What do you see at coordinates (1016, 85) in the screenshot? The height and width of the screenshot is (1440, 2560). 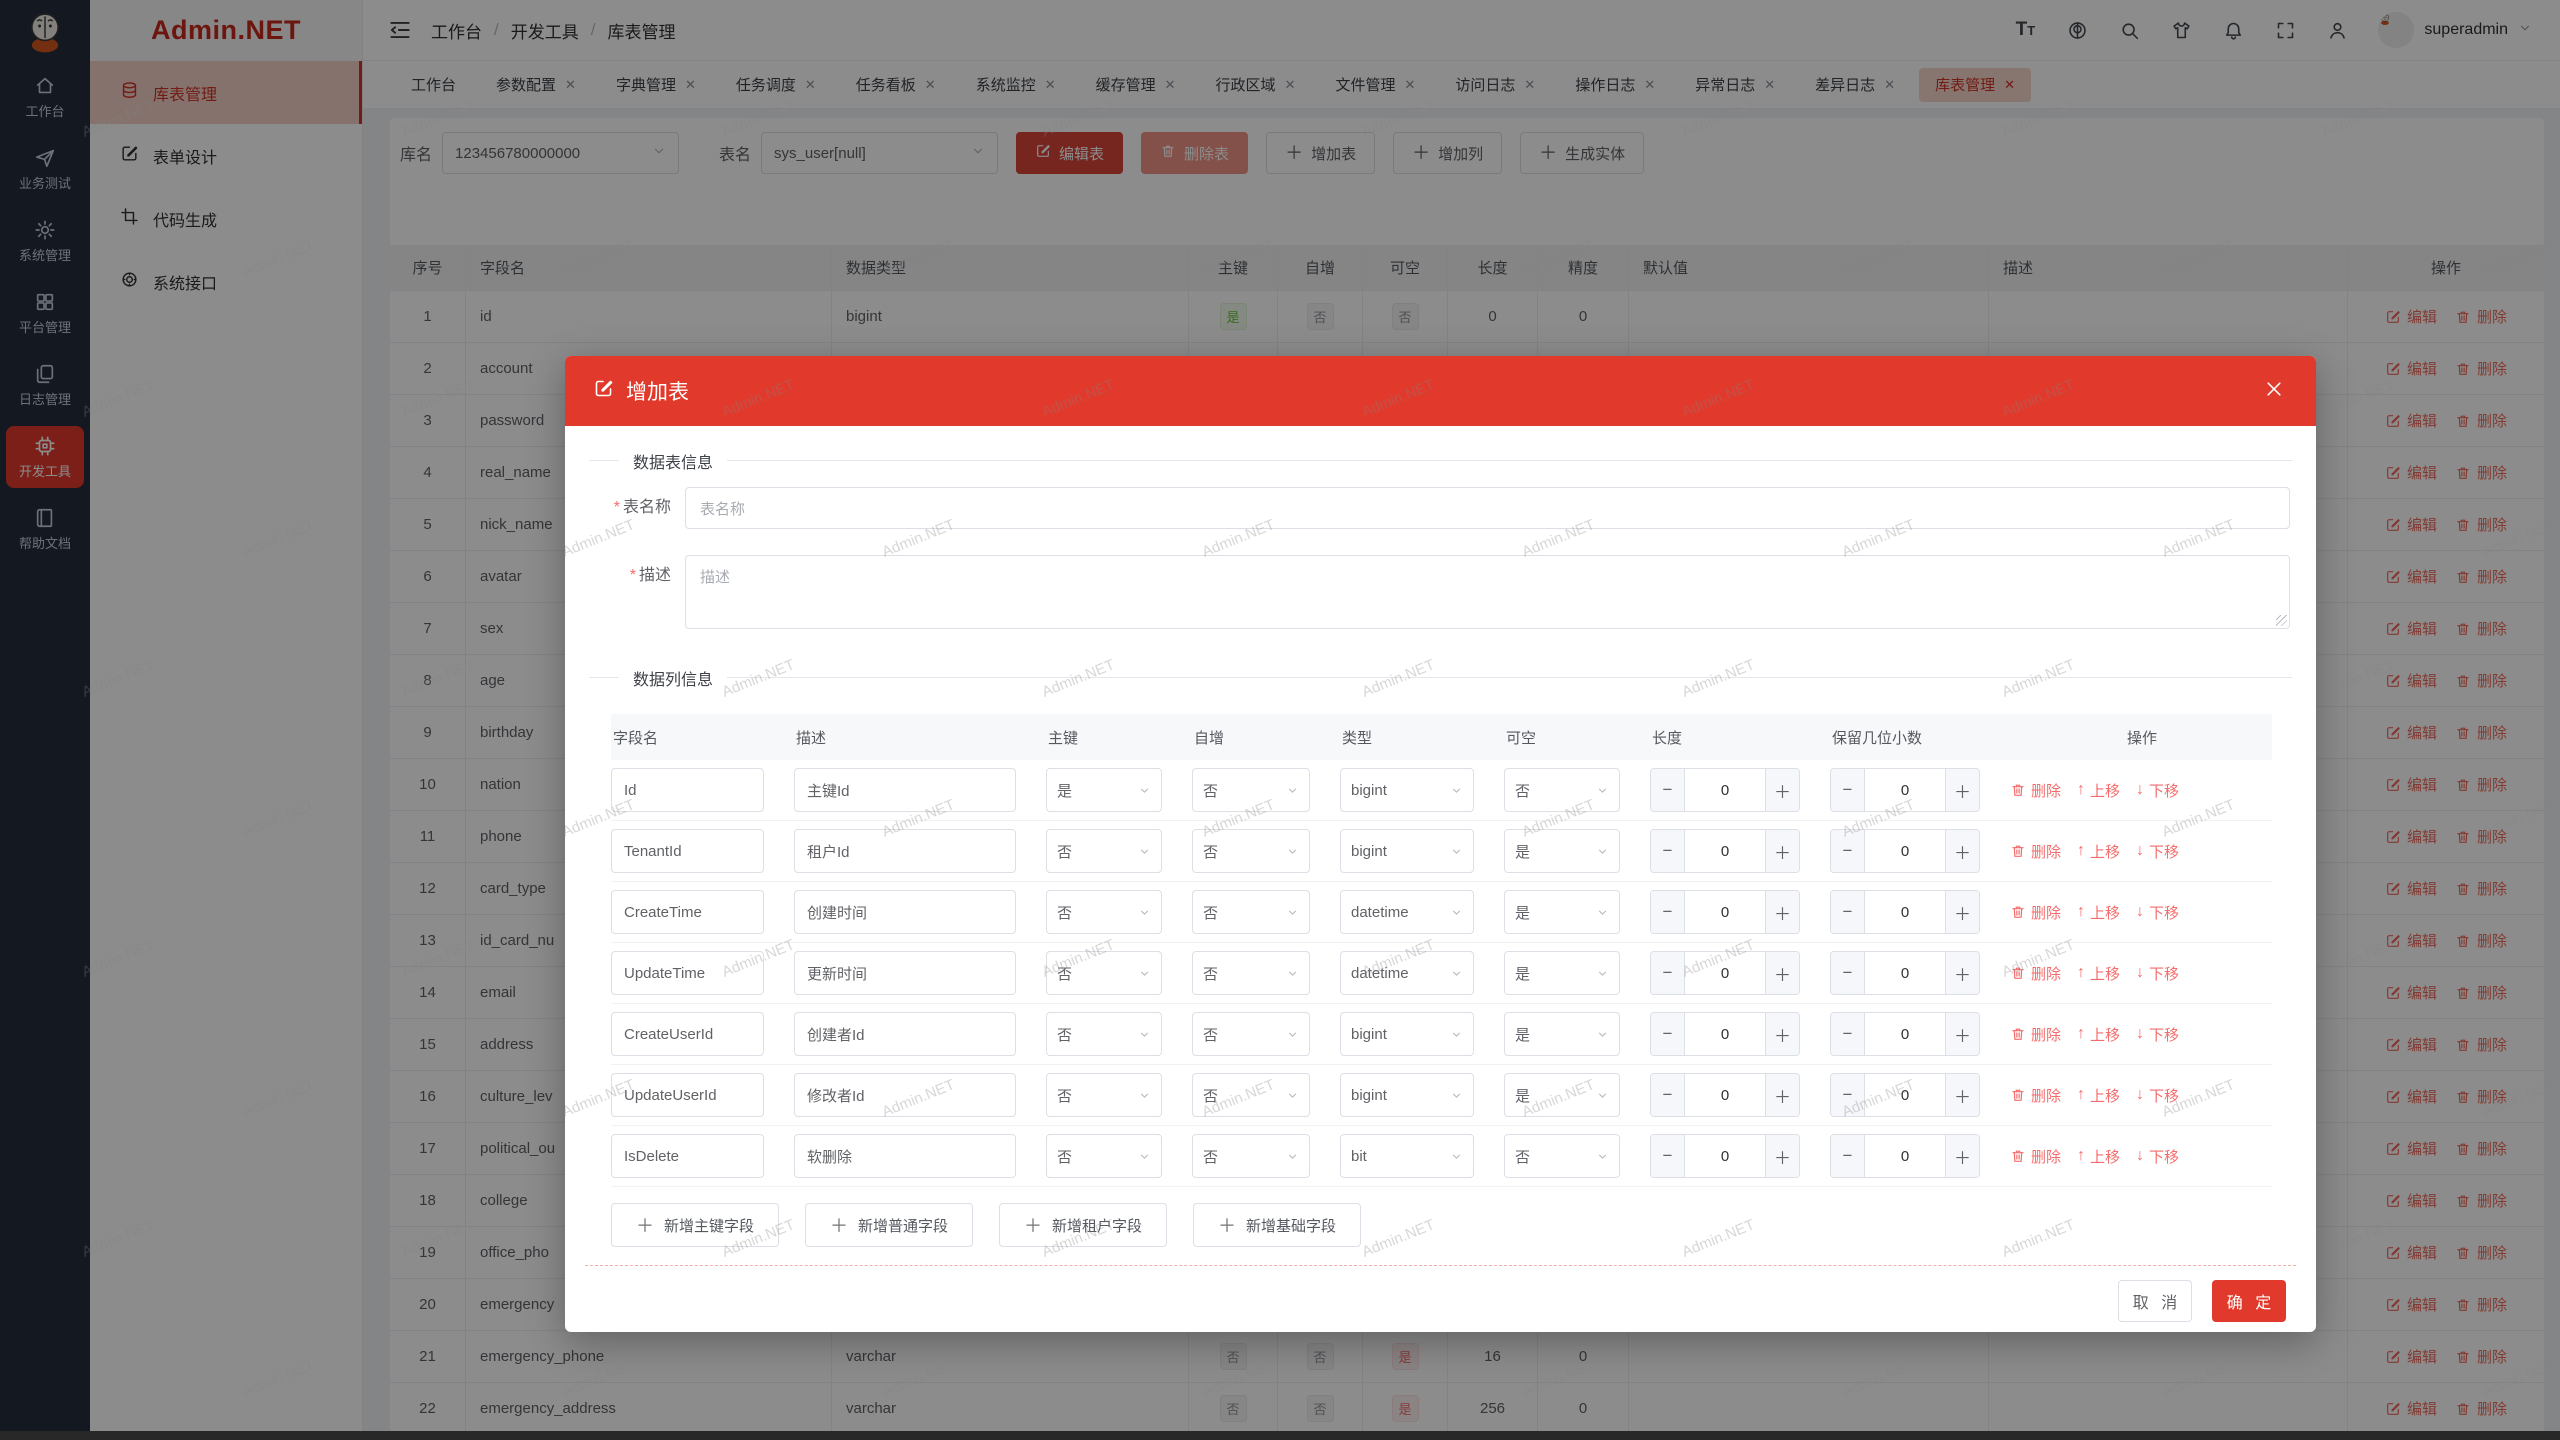 I see `tab-系统监控: 系统监控 ✕` at bounding box center [1016, 85].